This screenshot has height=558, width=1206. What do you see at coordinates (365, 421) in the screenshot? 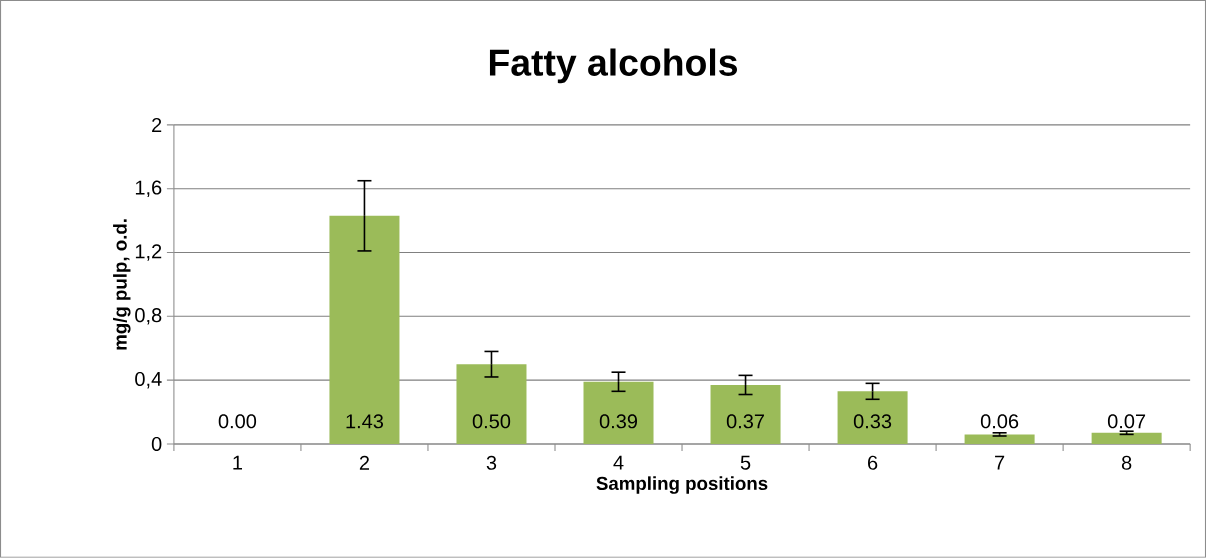
I see `data-label: 1.43` at bounding box center [365, 421].